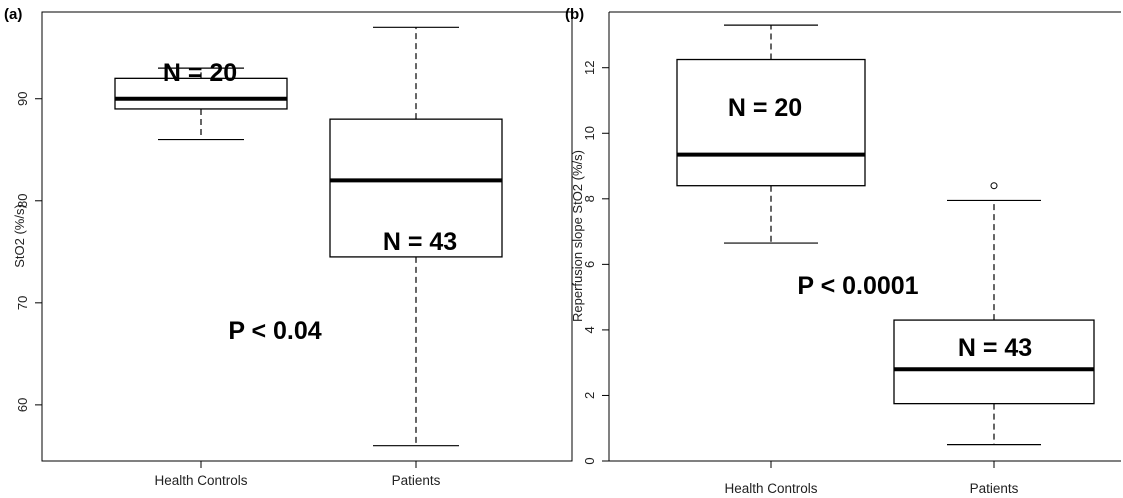 The height and width of the screenshot is (498, 1123). I want to click on panel-a-y-tick-label-70: 70, so click(22, 303).